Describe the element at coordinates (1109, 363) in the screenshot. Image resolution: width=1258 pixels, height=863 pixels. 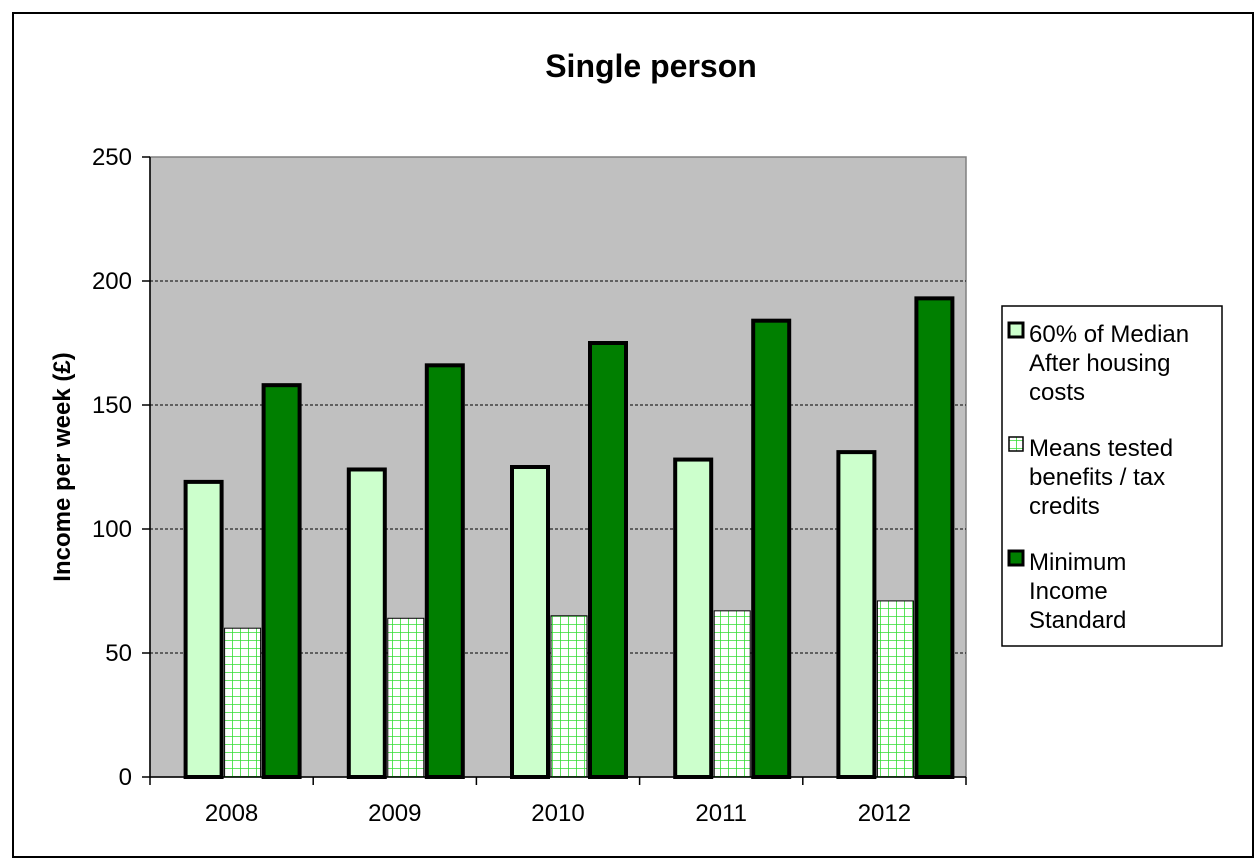
I see `legend-label: 60% of Median After housing costs` at that location.